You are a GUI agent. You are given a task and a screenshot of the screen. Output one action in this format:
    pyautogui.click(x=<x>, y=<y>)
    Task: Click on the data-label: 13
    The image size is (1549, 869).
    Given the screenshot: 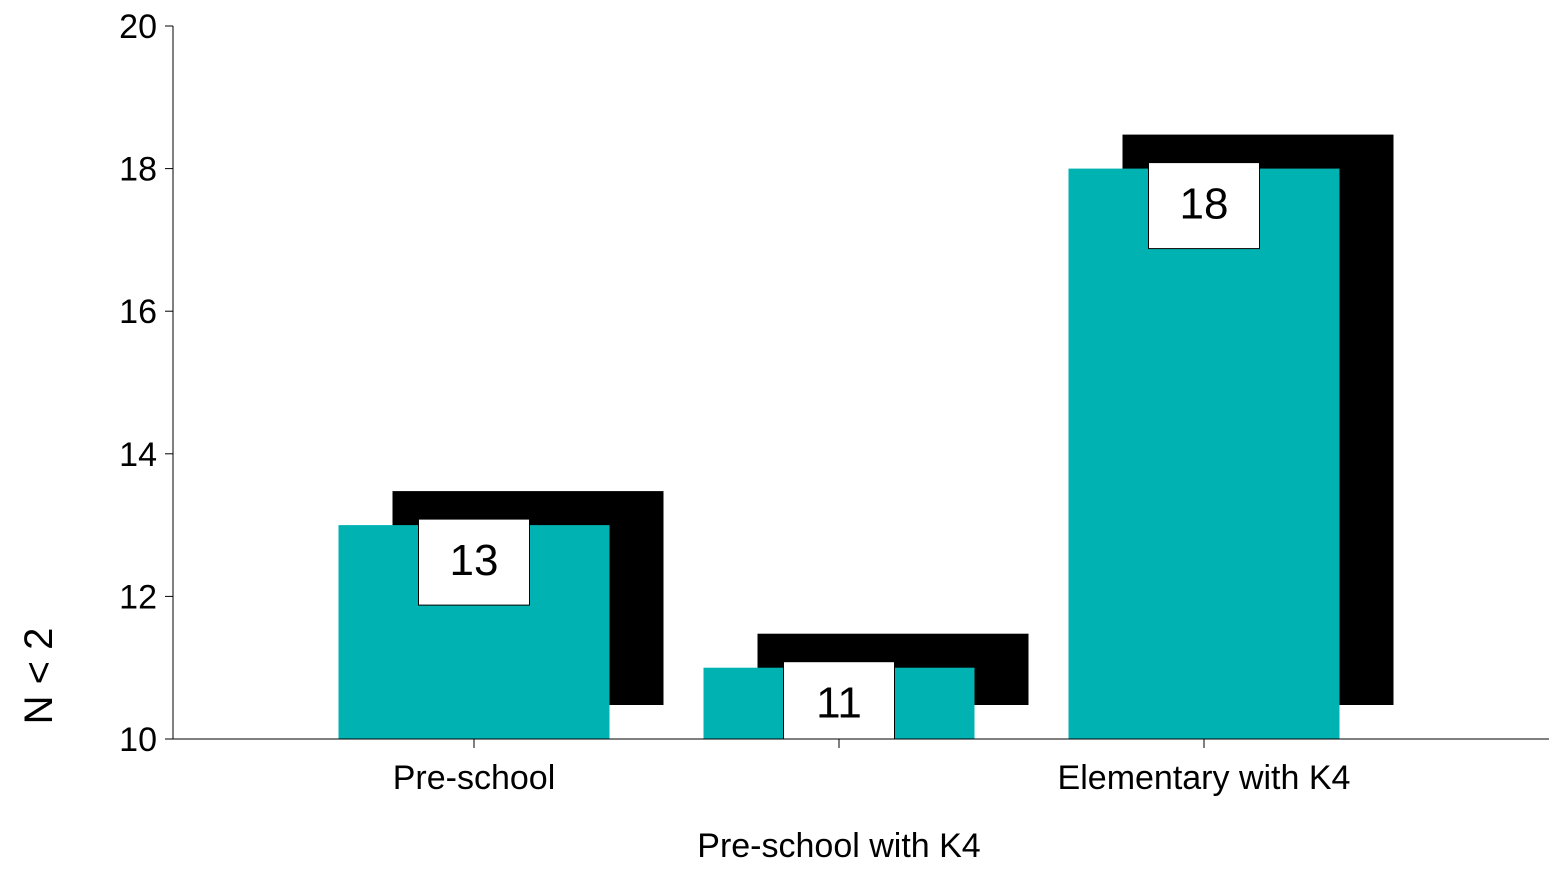 What is the action you would take?
    pyautogui.click(x=474, y=560)
    